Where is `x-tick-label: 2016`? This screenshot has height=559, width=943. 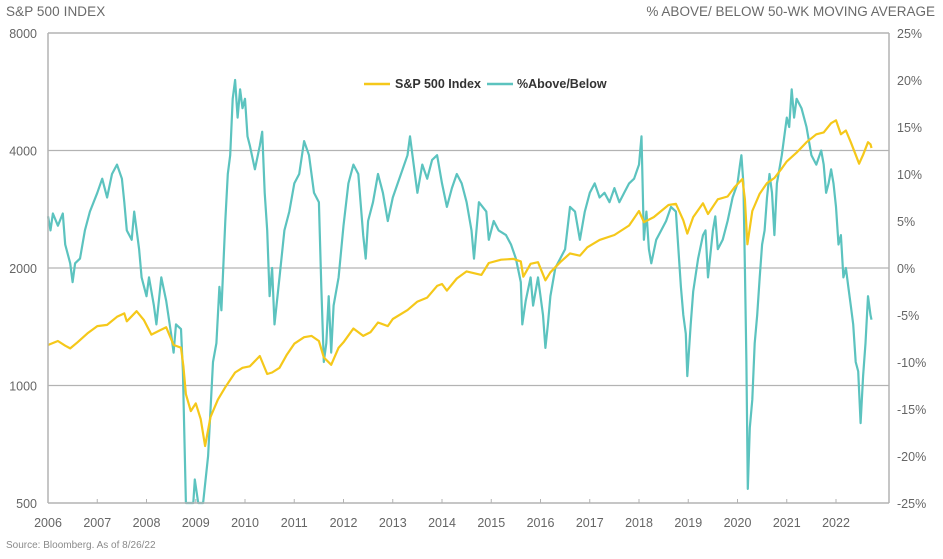 x-tick-label: 2016 is located at coordinates (541, 523).